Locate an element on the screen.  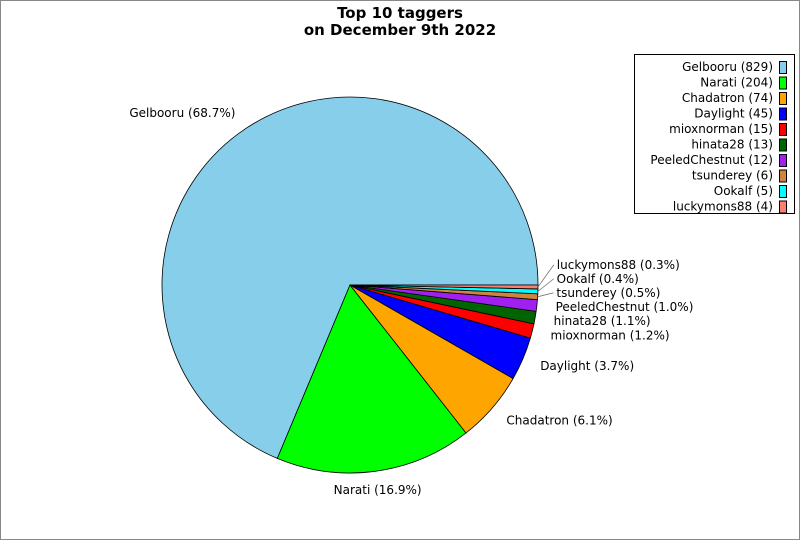
legend-label-gelbooru: Gelbooru (829) is located at coordinates (727, 67).